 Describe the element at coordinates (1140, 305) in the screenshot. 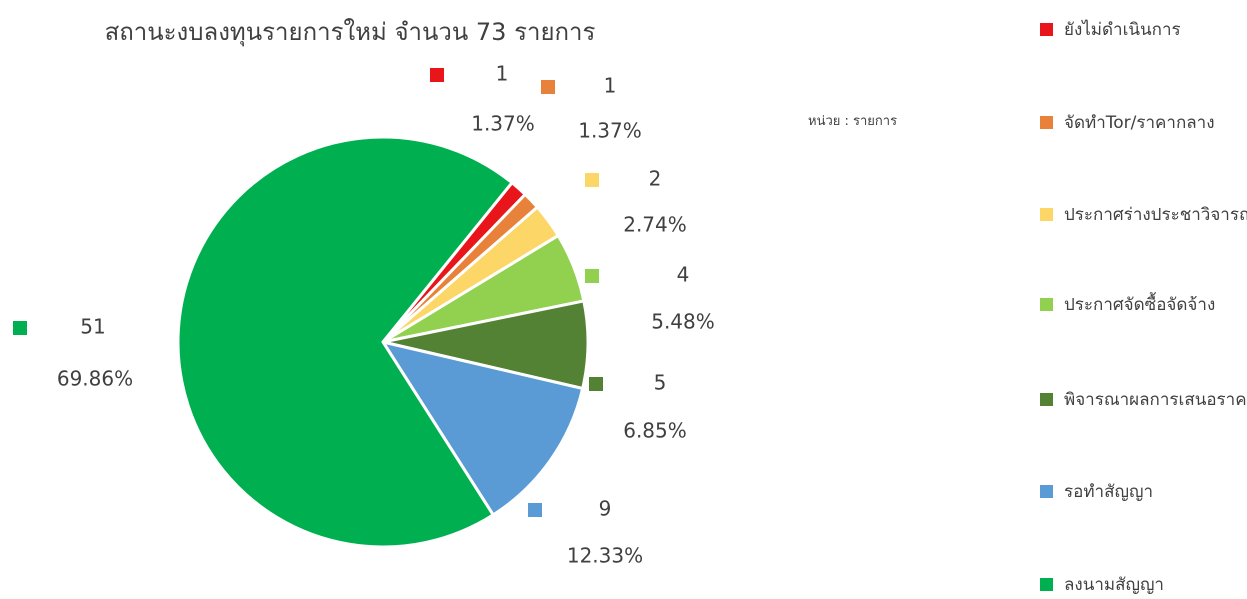

I see `legend-label: ประกาศจัดซื้อจัดจ้าง` at that location.